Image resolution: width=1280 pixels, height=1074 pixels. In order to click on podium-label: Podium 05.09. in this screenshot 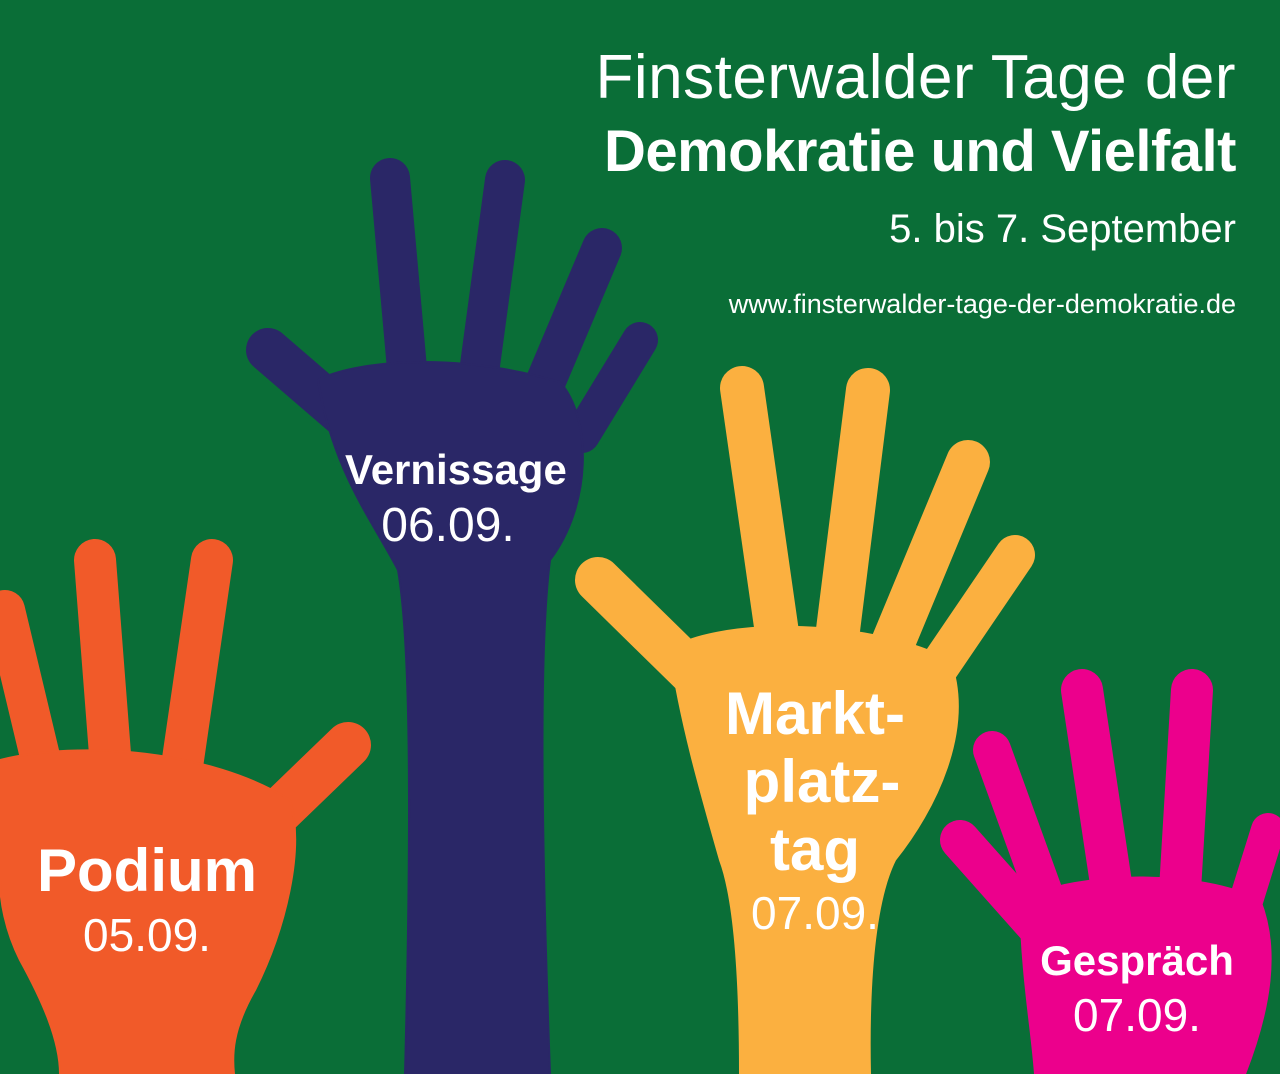, I will do `click(147, 900)`.